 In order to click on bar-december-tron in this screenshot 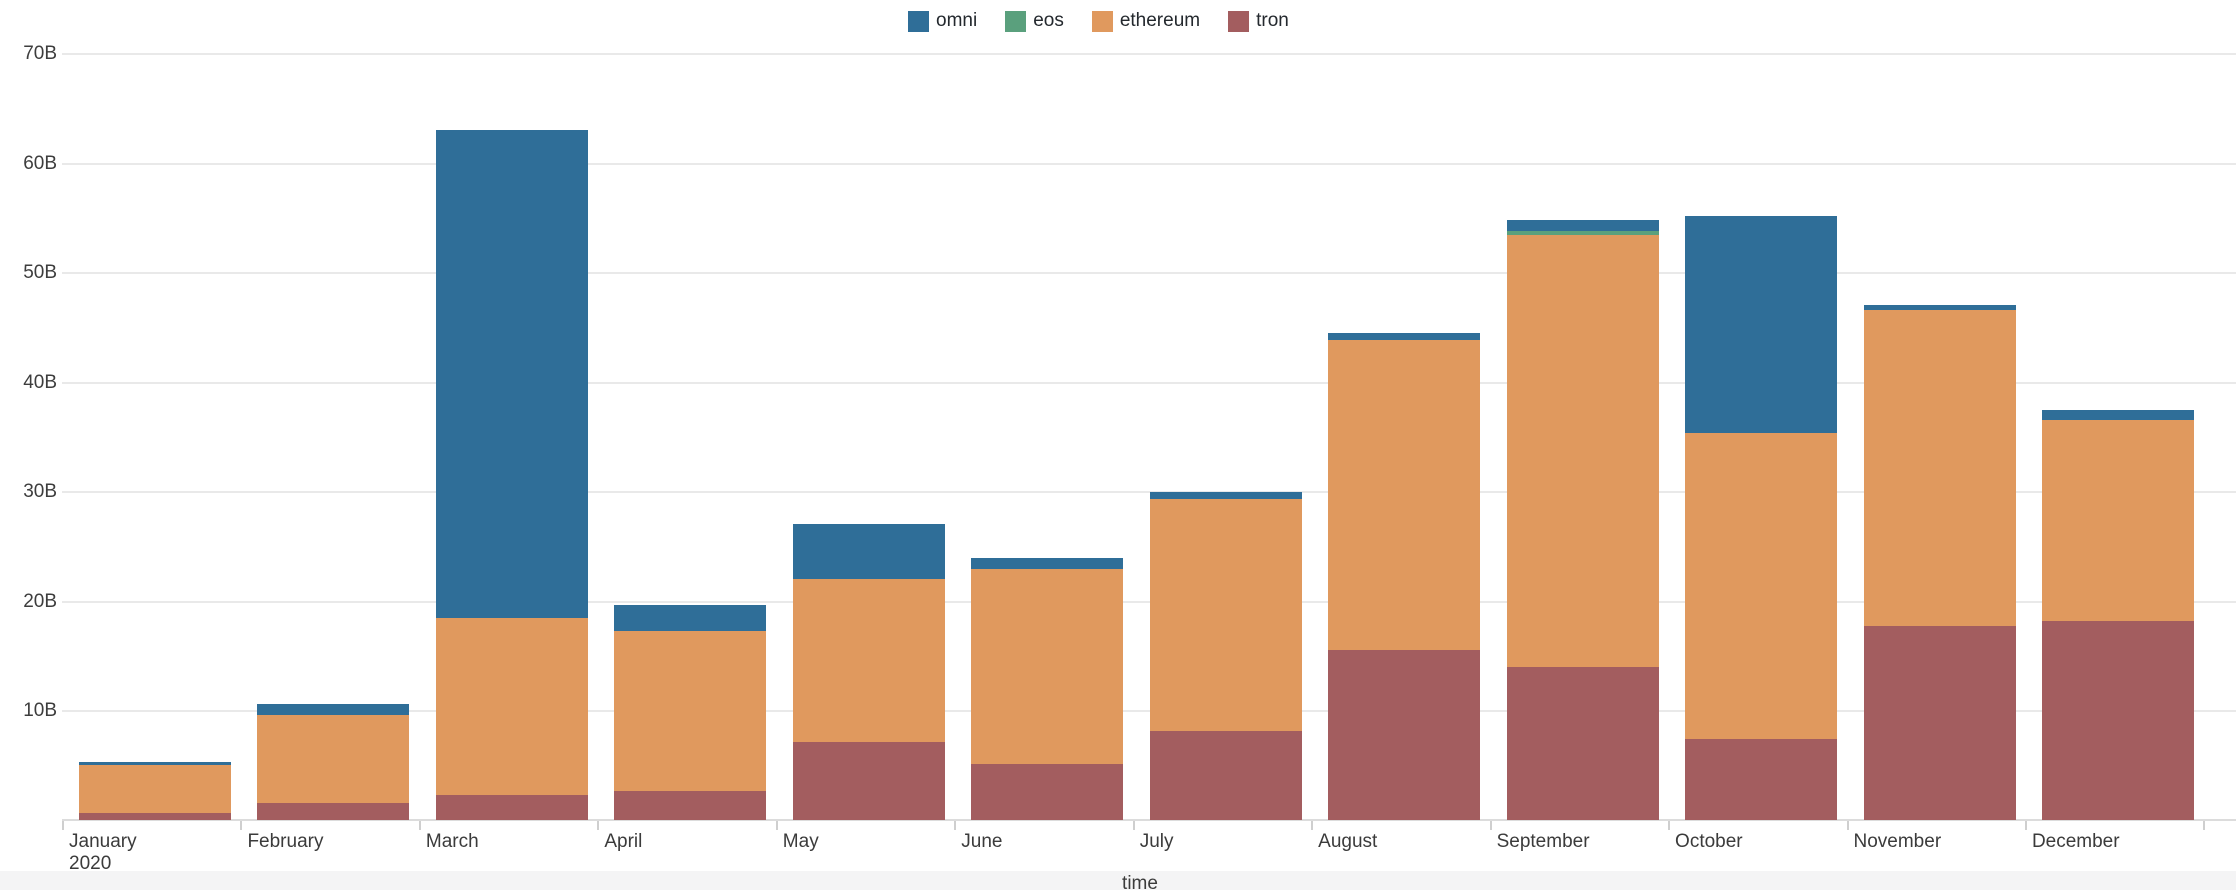, I will do `click(2117, 721)`.